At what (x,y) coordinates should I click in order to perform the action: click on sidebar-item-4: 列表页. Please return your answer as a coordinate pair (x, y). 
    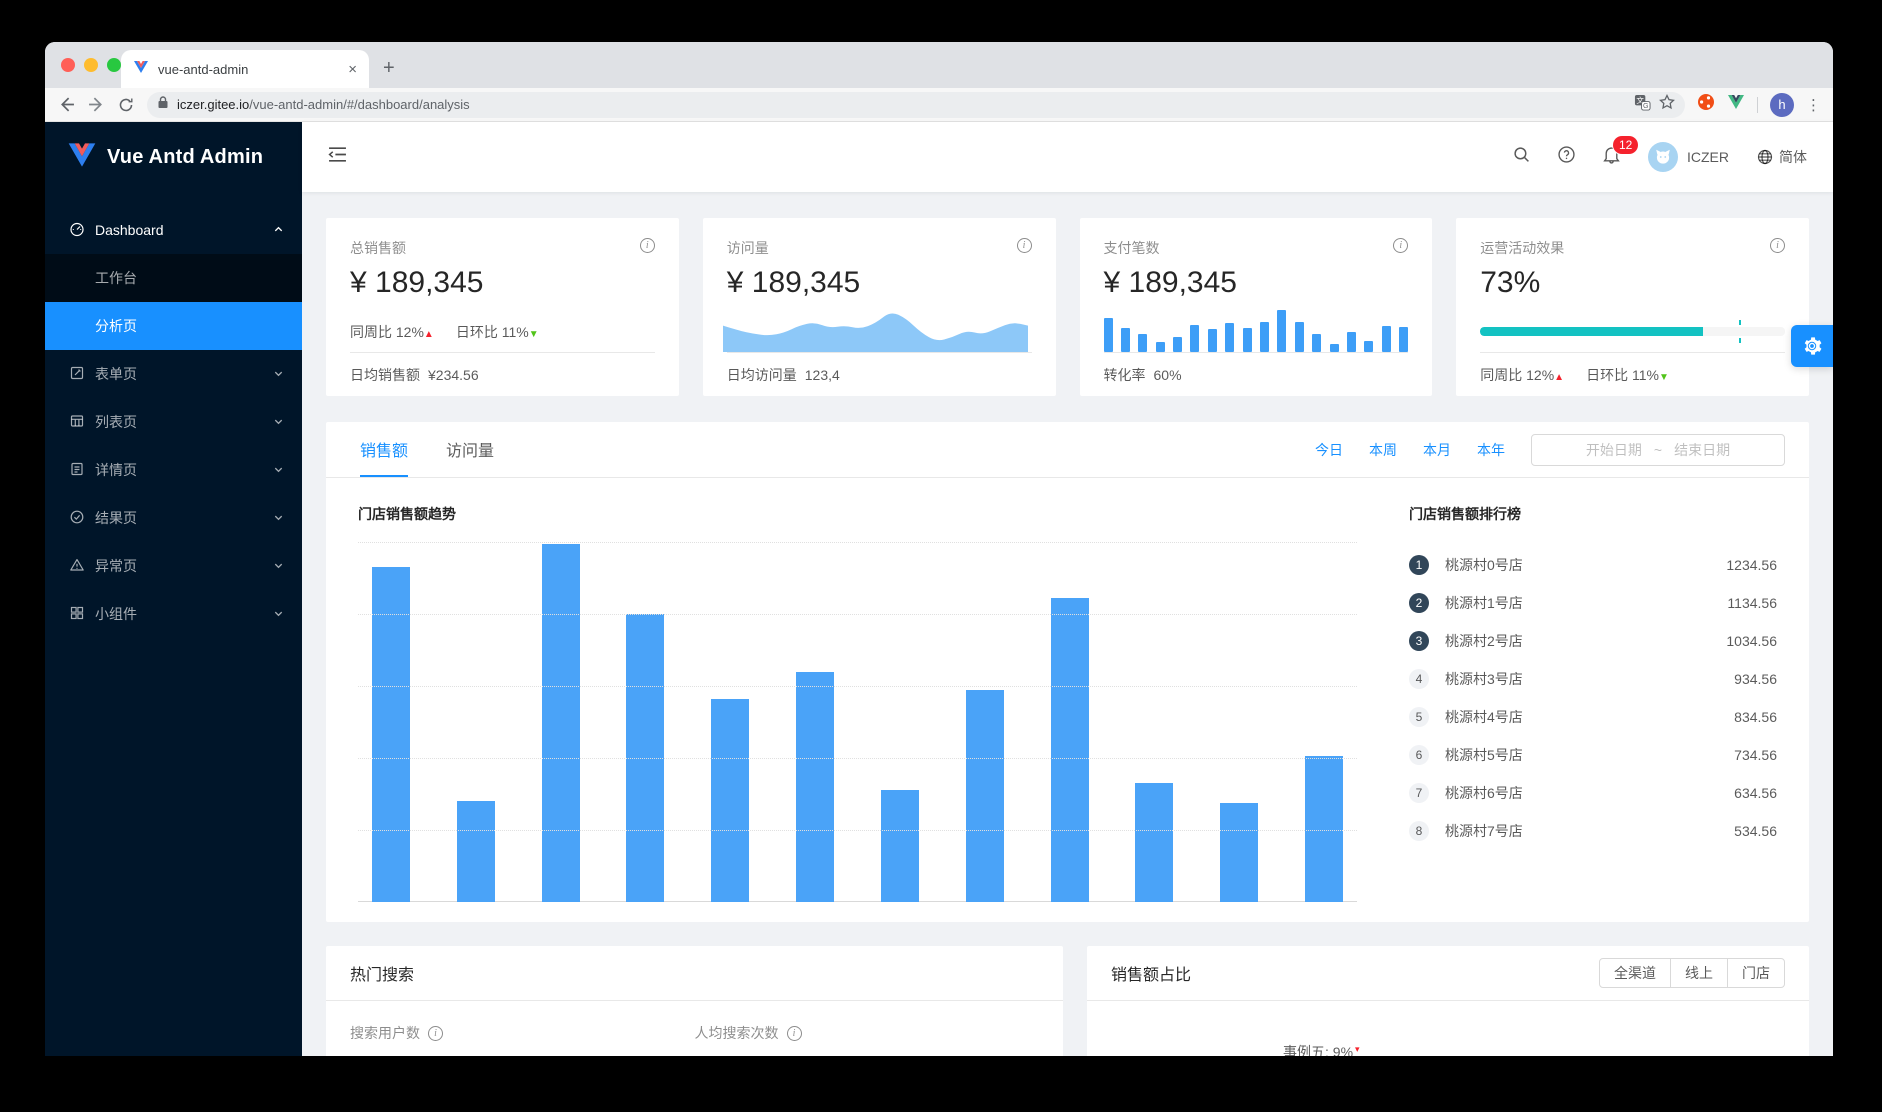
    Looking at the image, I should click on (173, 422).